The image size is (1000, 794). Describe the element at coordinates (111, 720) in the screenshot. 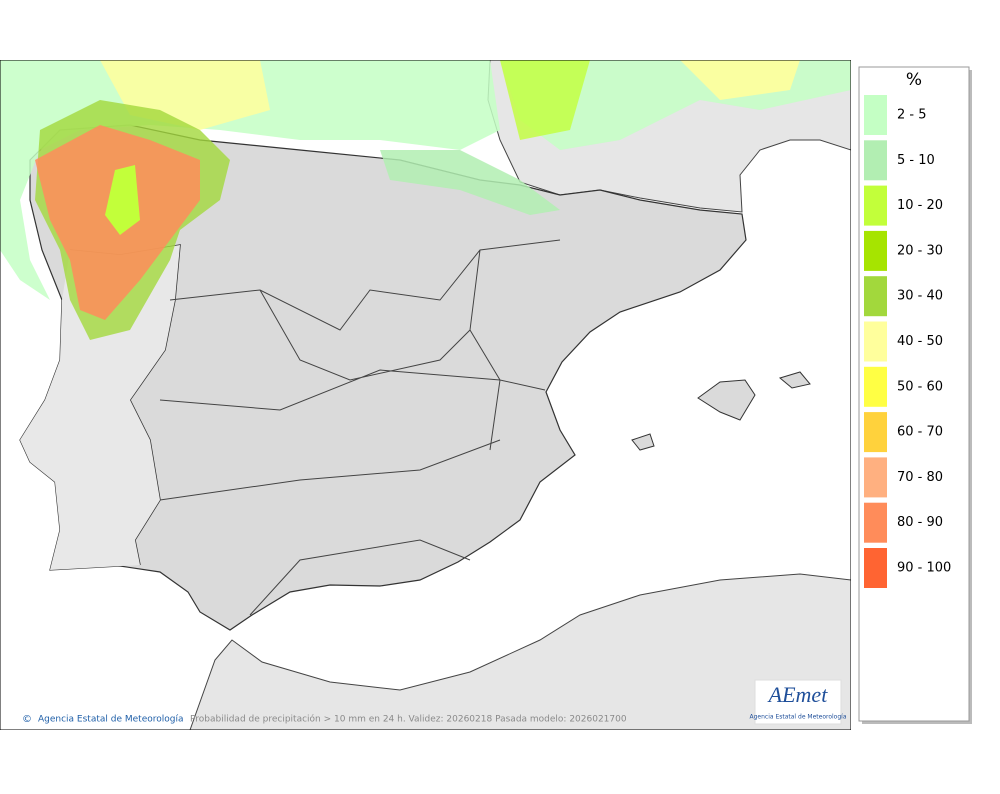

I see `credit: Agencia Estatal de Meteorología` at that location.